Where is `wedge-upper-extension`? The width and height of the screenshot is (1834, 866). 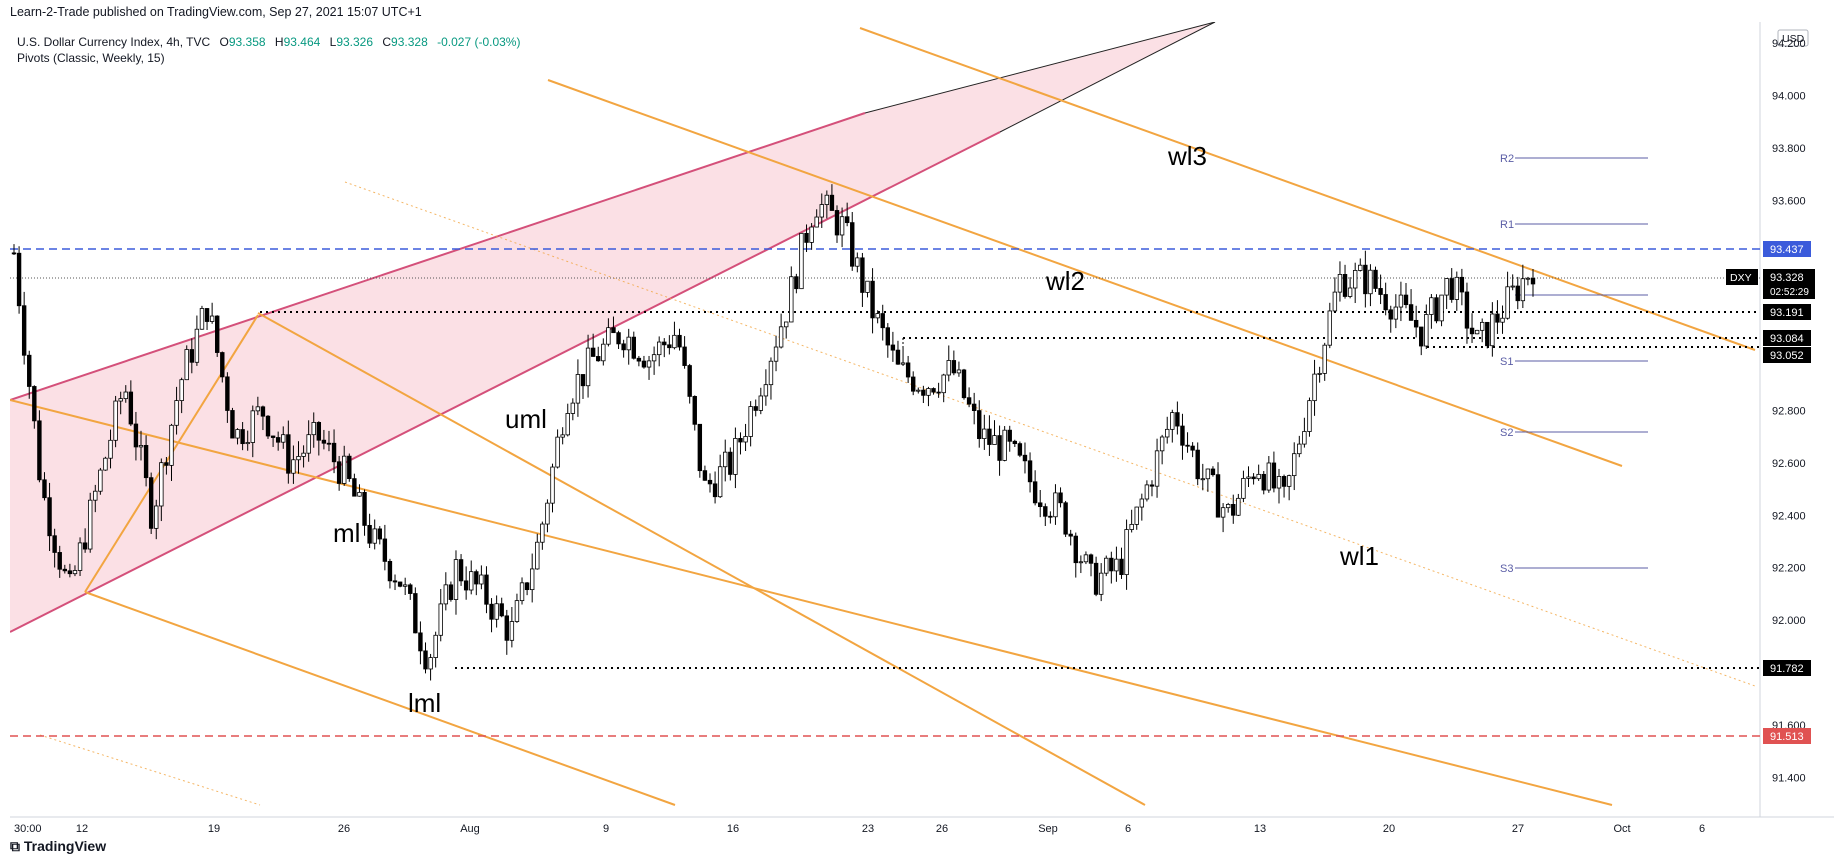
wedge-upper-extension is located at coordinates (1040, 68).